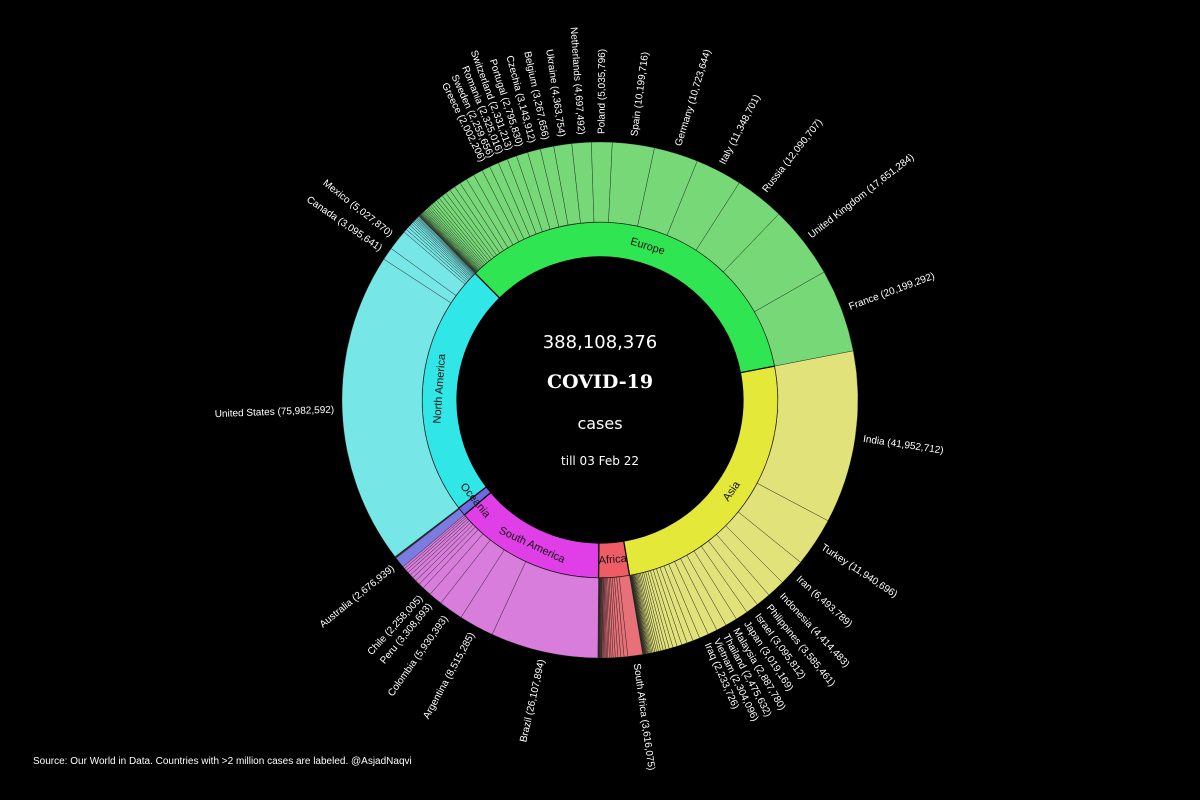 The height and width of the screenshot is (800, 1200). I want to click on country-label-italy: Italy (11,348,701), so click(740, 130).